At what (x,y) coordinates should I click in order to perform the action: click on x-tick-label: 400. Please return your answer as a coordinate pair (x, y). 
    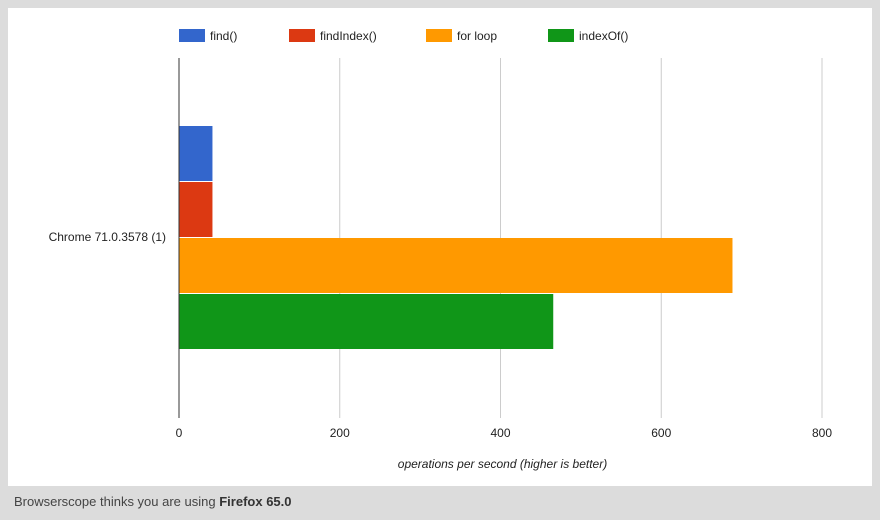
    Looking at the image, I should click on (500, 433).